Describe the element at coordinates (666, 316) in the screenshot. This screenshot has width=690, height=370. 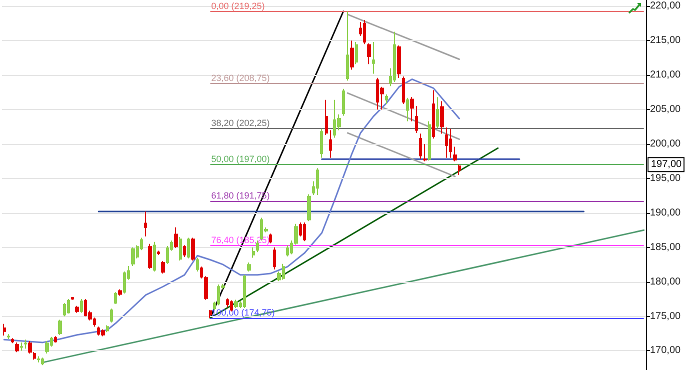
I see `y-tick-label: 175,00` at that location.